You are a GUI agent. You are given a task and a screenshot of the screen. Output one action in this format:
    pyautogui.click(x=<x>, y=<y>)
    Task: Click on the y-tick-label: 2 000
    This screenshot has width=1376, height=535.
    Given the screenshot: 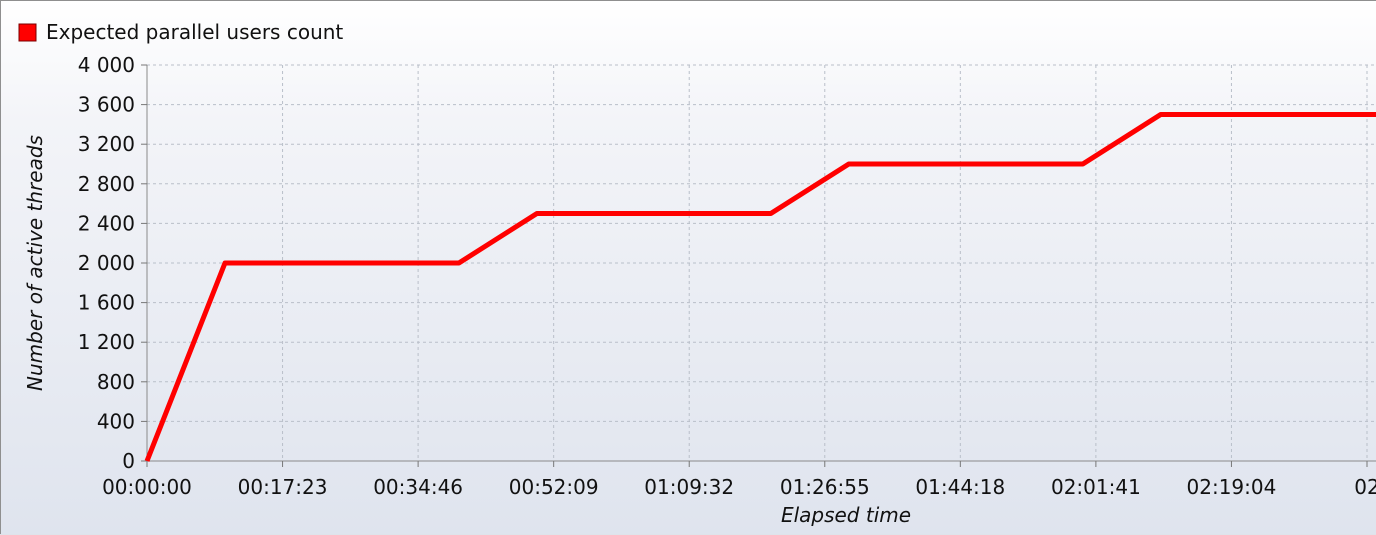 What is the action you would take?
    pyautogui.click(x=106, y=263)
    